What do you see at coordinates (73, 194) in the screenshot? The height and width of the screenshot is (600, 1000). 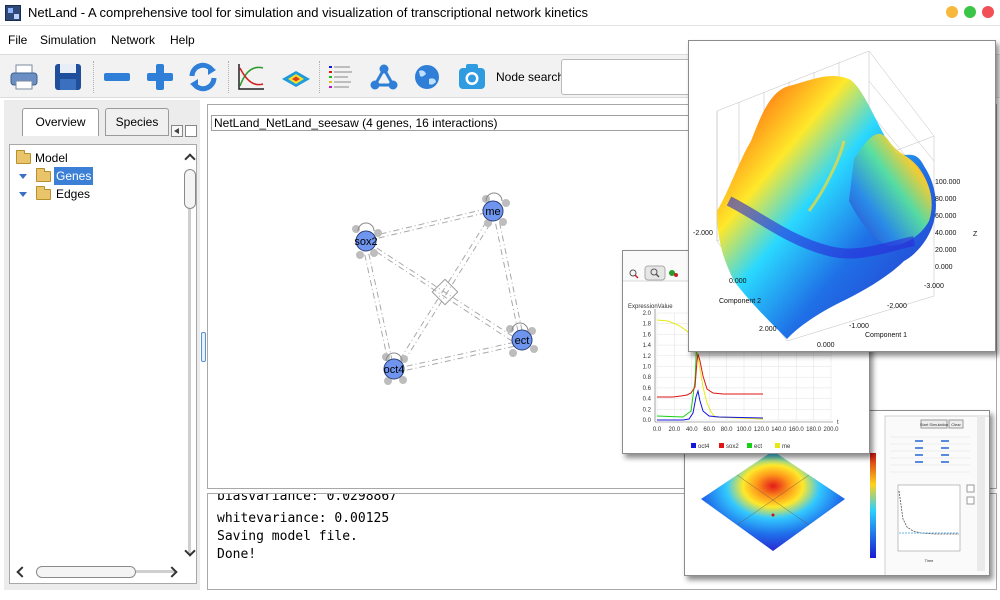 I see `tree-label-edges: Edges` at bounding box center [73, 194].